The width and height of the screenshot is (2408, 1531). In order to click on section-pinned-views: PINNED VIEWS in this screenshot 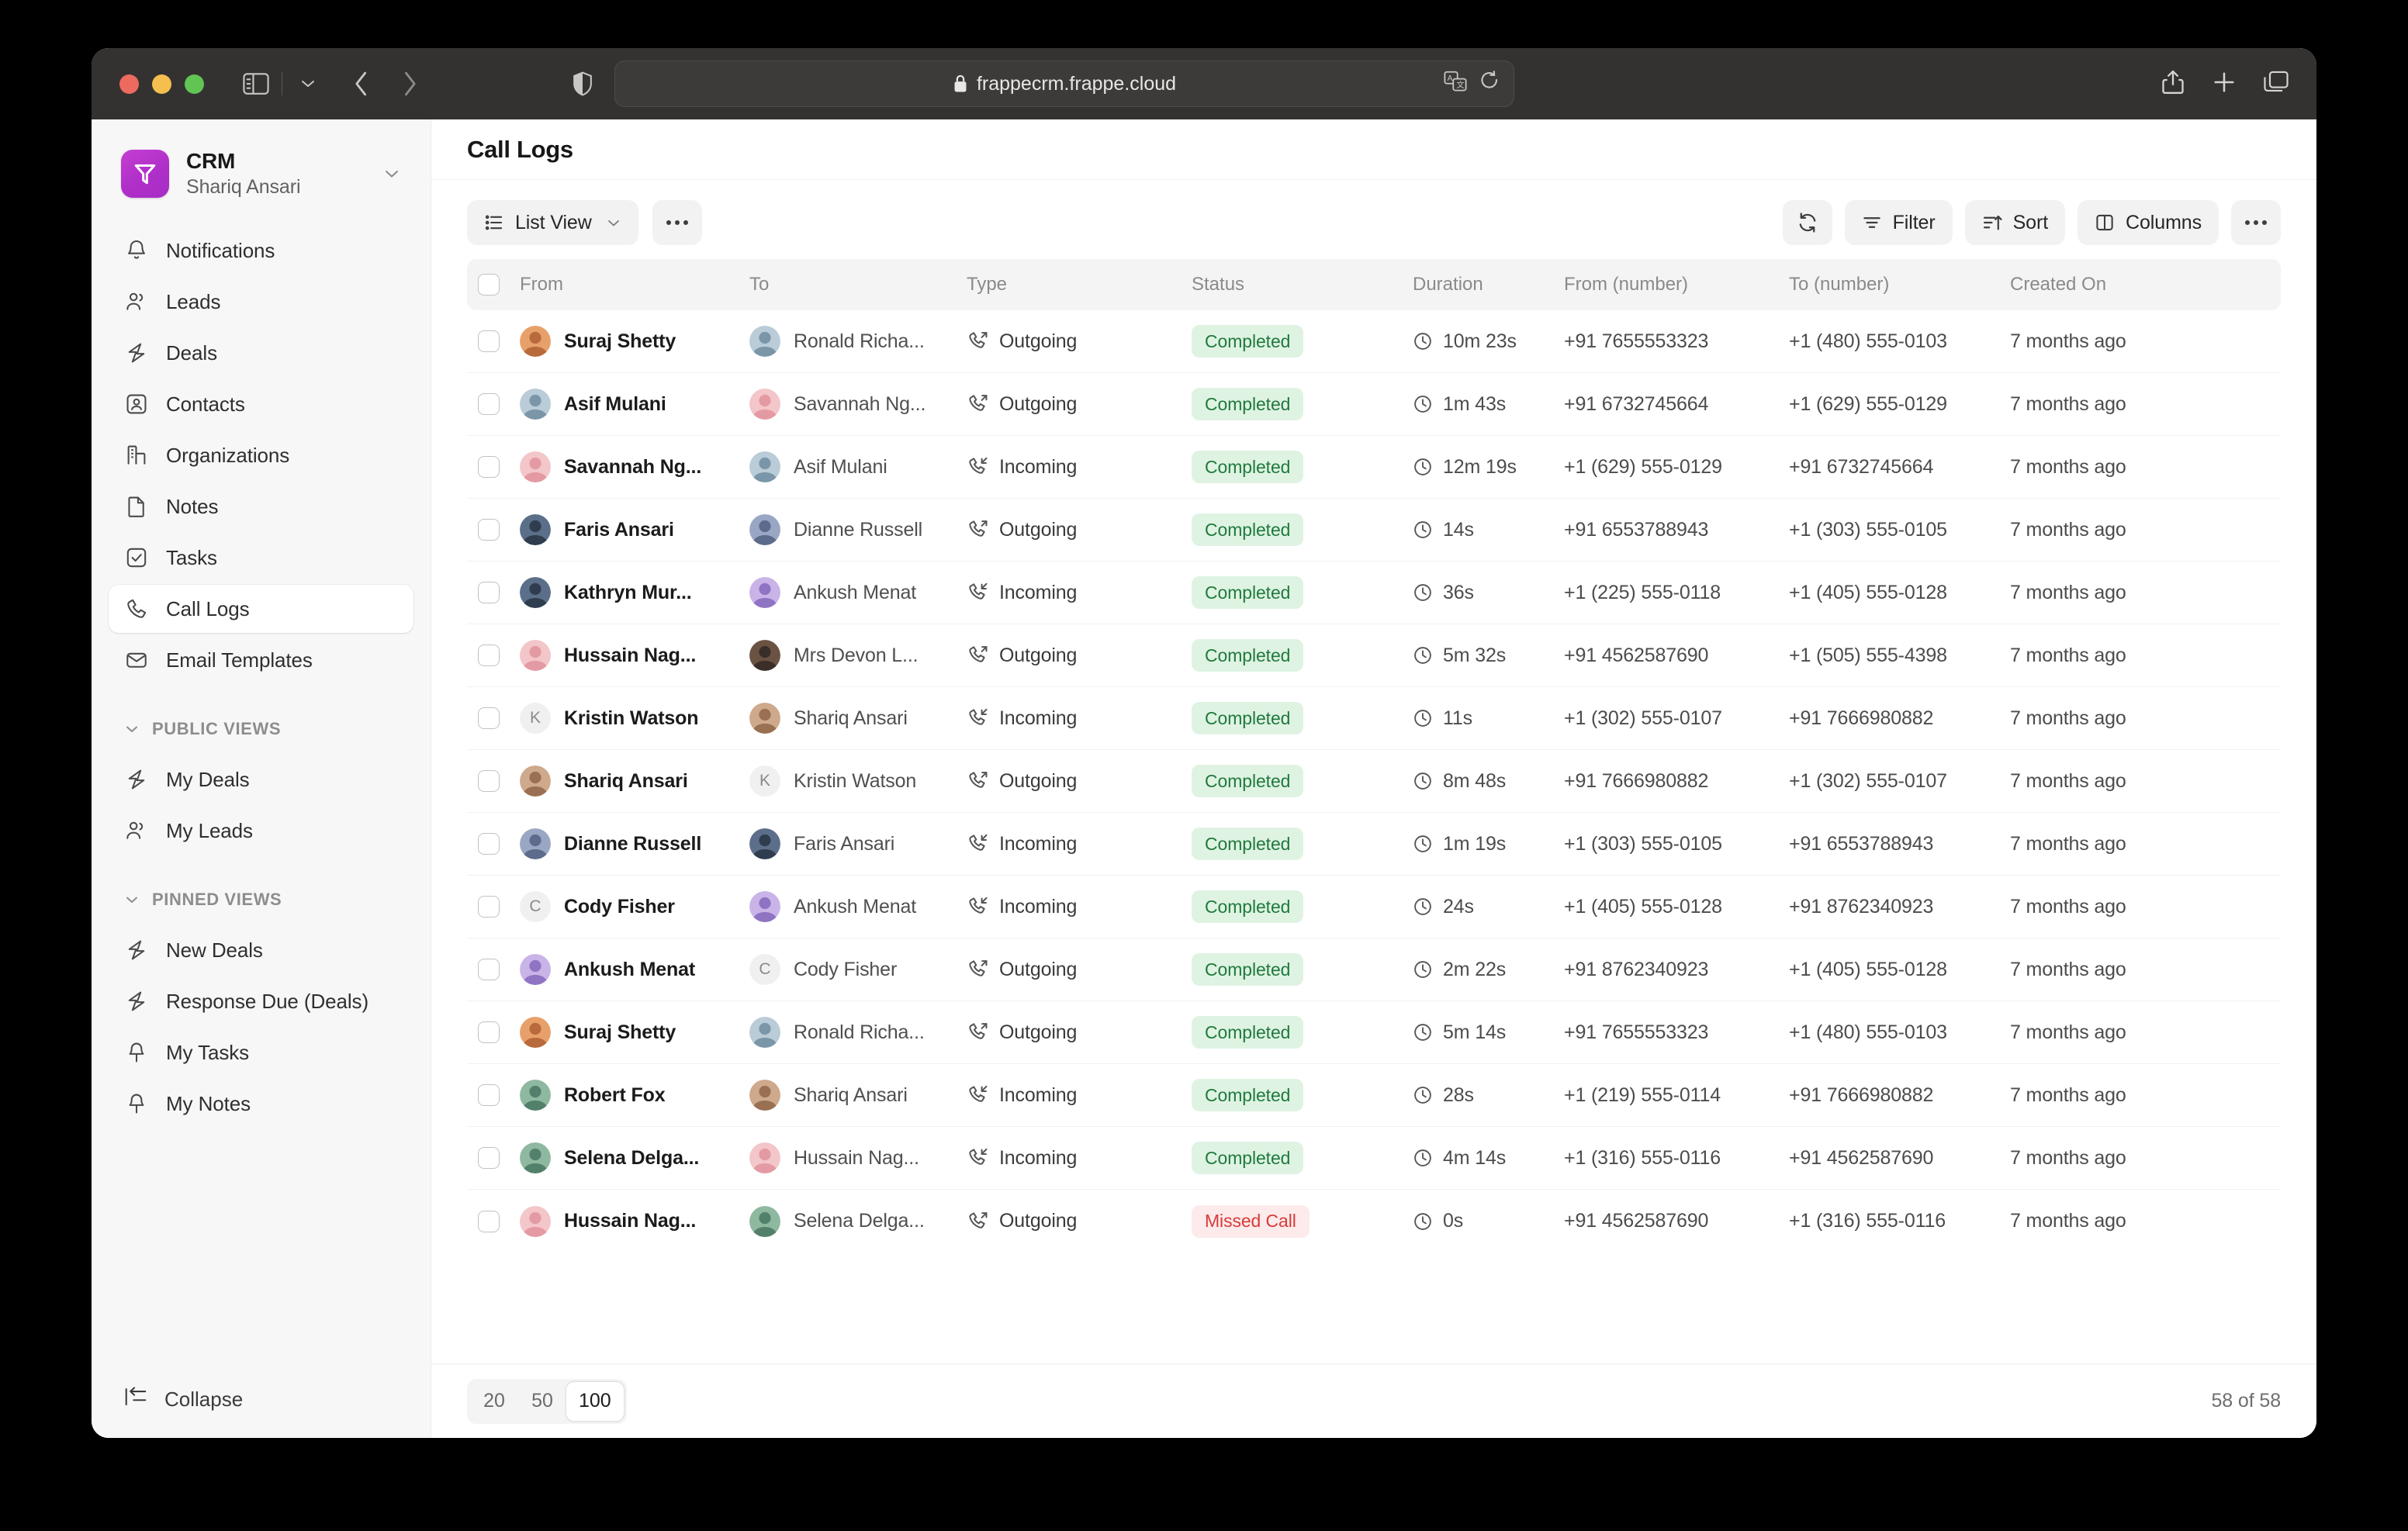, I will do `click(261, 899)`.